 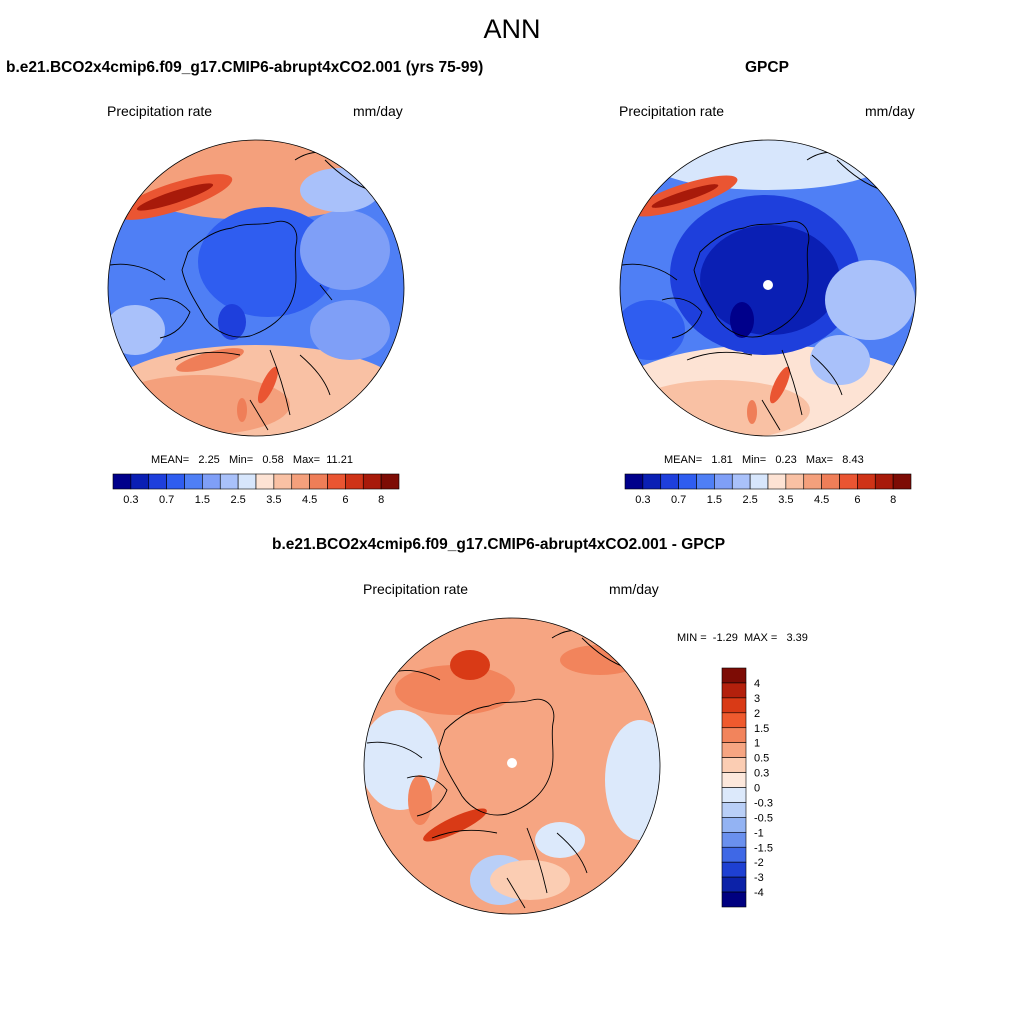 What do you see at coordinates (683, 460) in the screenshot?
I see `panel2-mean-label: MEAN=` at bounding box center [683, 460].